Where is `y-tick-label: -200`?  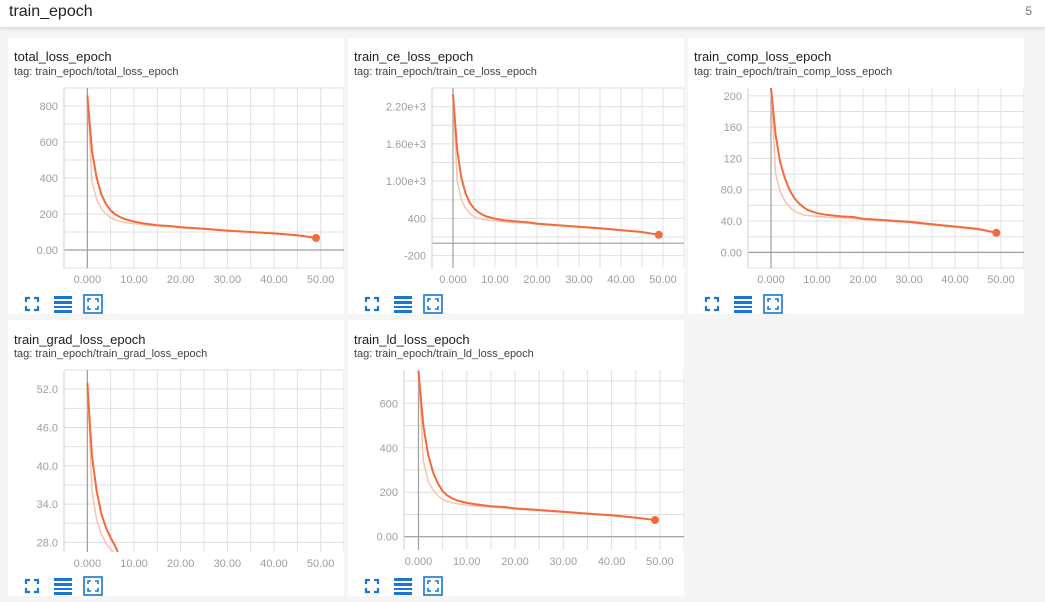 y-tick-label: -200 is located at coordinates (415, 257).